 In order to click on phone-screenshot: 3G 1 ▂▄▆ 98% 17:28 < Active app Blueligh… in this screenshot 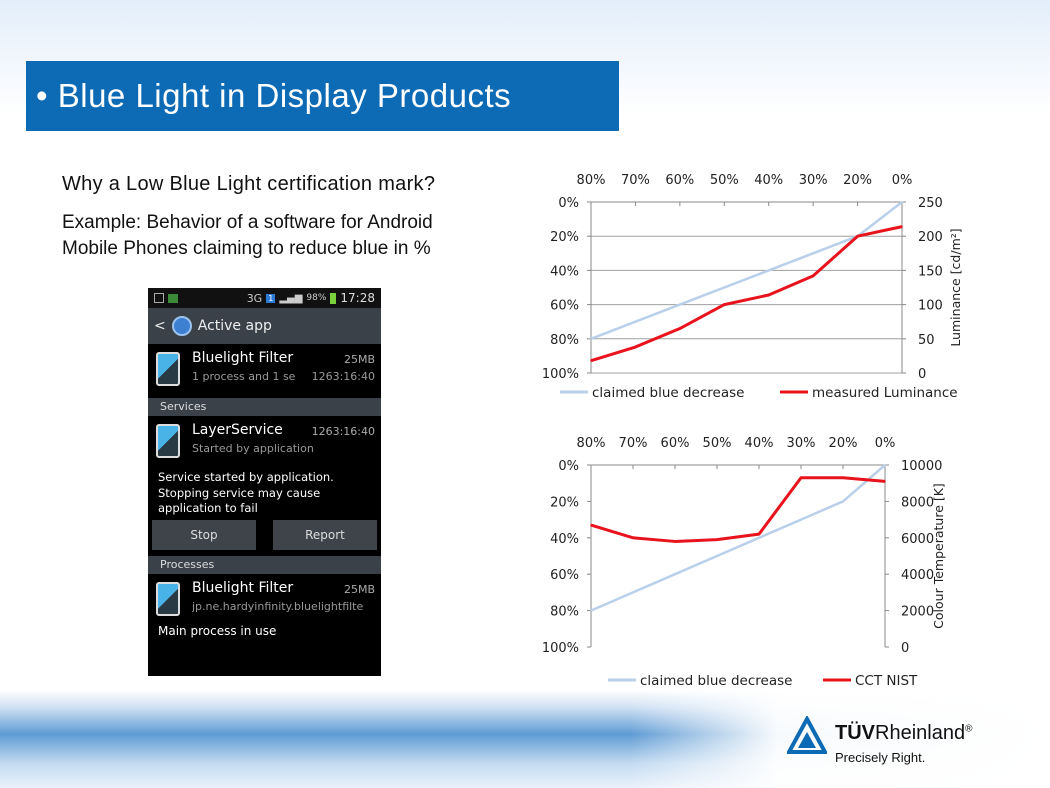, I will do `click(264, 482)`.